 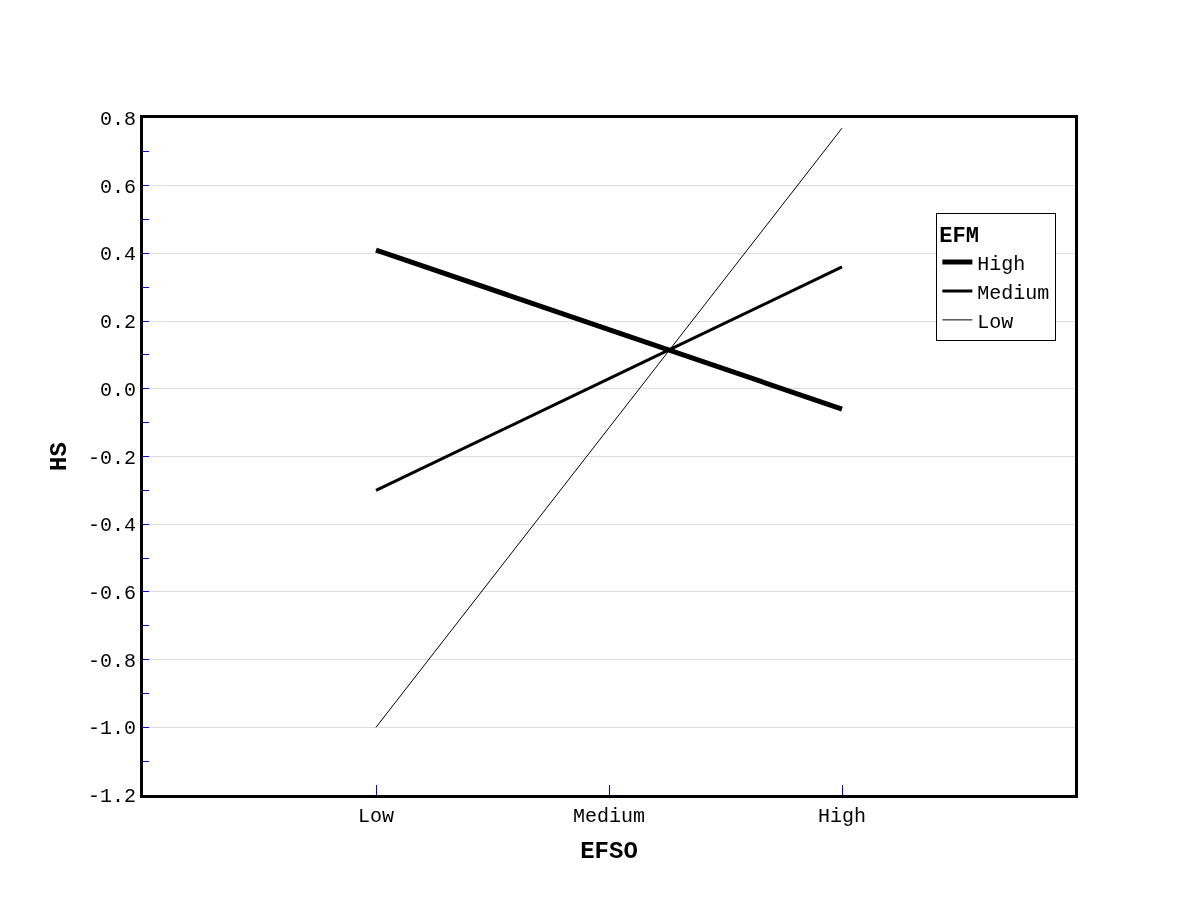 I want to click on y-tick-label: 0.6, so click(x=117, y=187).